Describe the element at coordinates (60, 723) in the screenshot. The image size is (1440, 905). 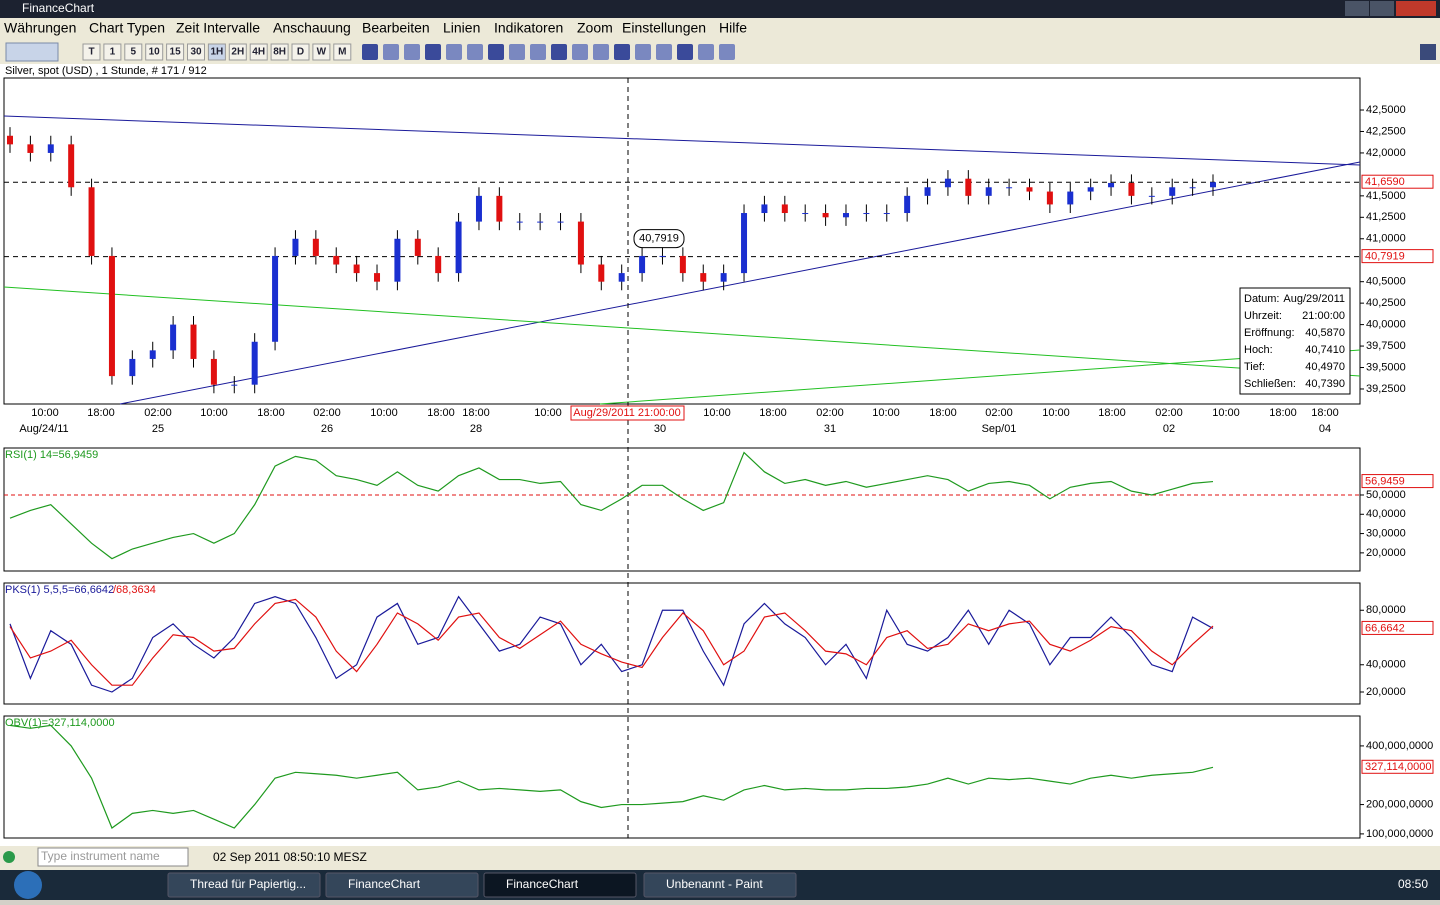
I see `panel-title: OBV(1)=327,114,0000` at that location.